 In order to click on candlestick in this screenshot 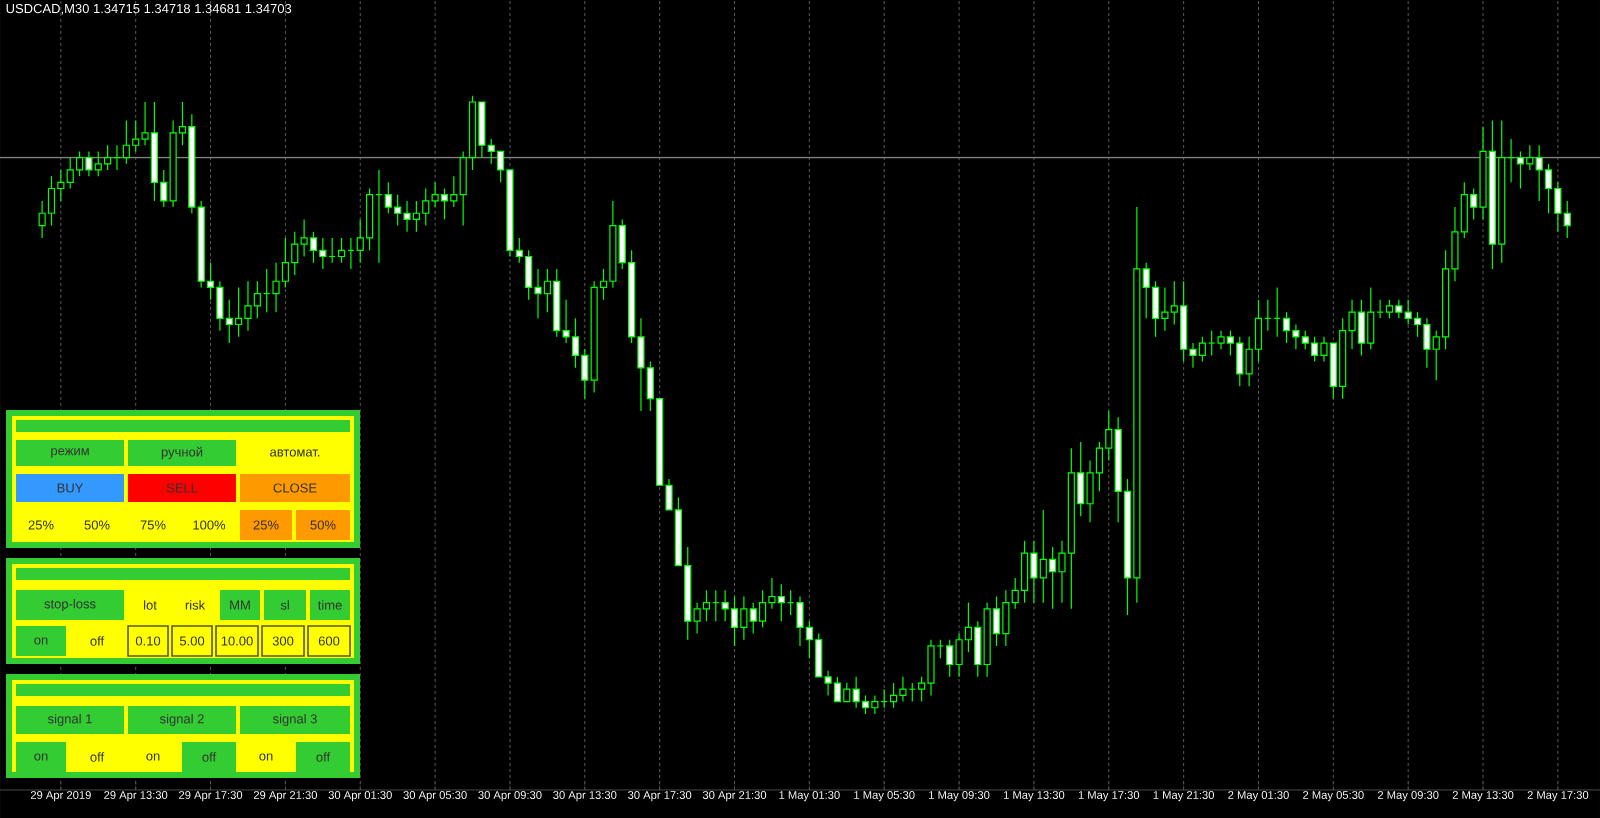, I will do `click(1520, 170)`.